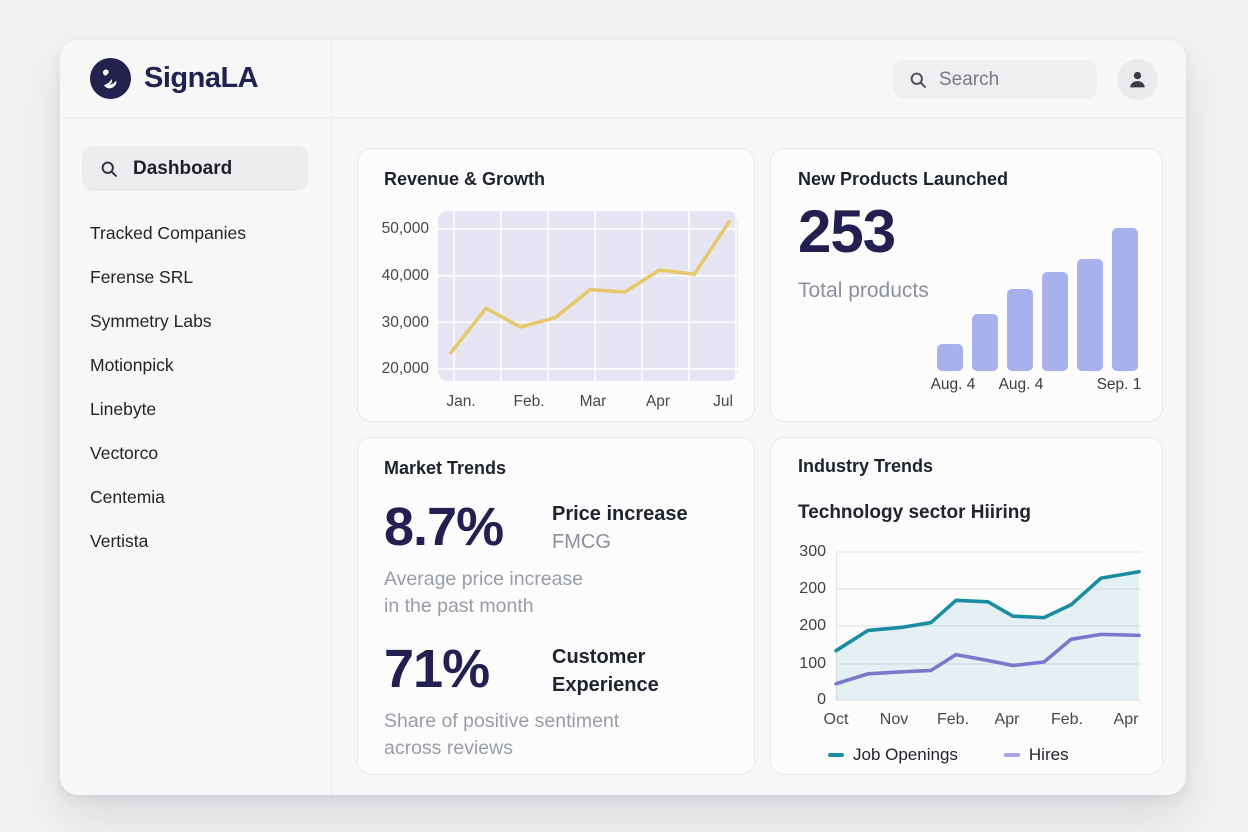 This screenshot has height=832, width=1248. I want to click on y-tick: 100, so click(812, 663).